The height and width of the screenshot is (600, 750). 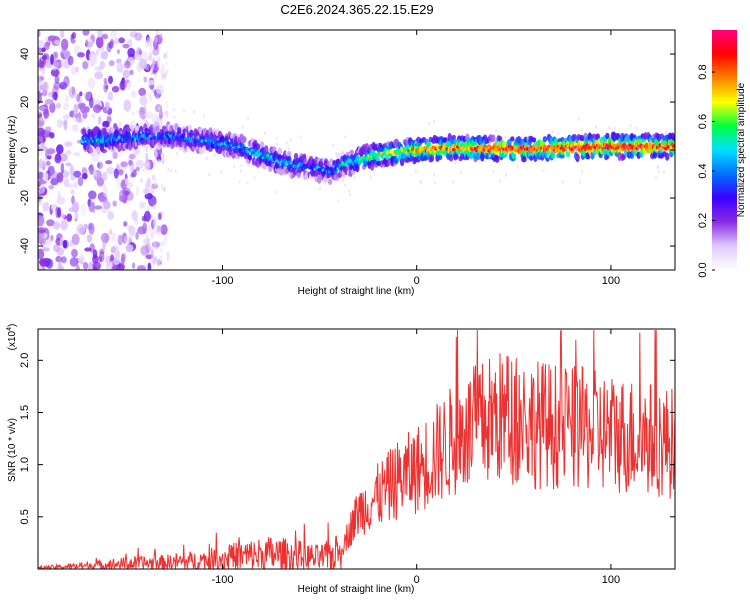 I want to click on colorbar-tick-label: 0.8, so click(x=703, y=71).